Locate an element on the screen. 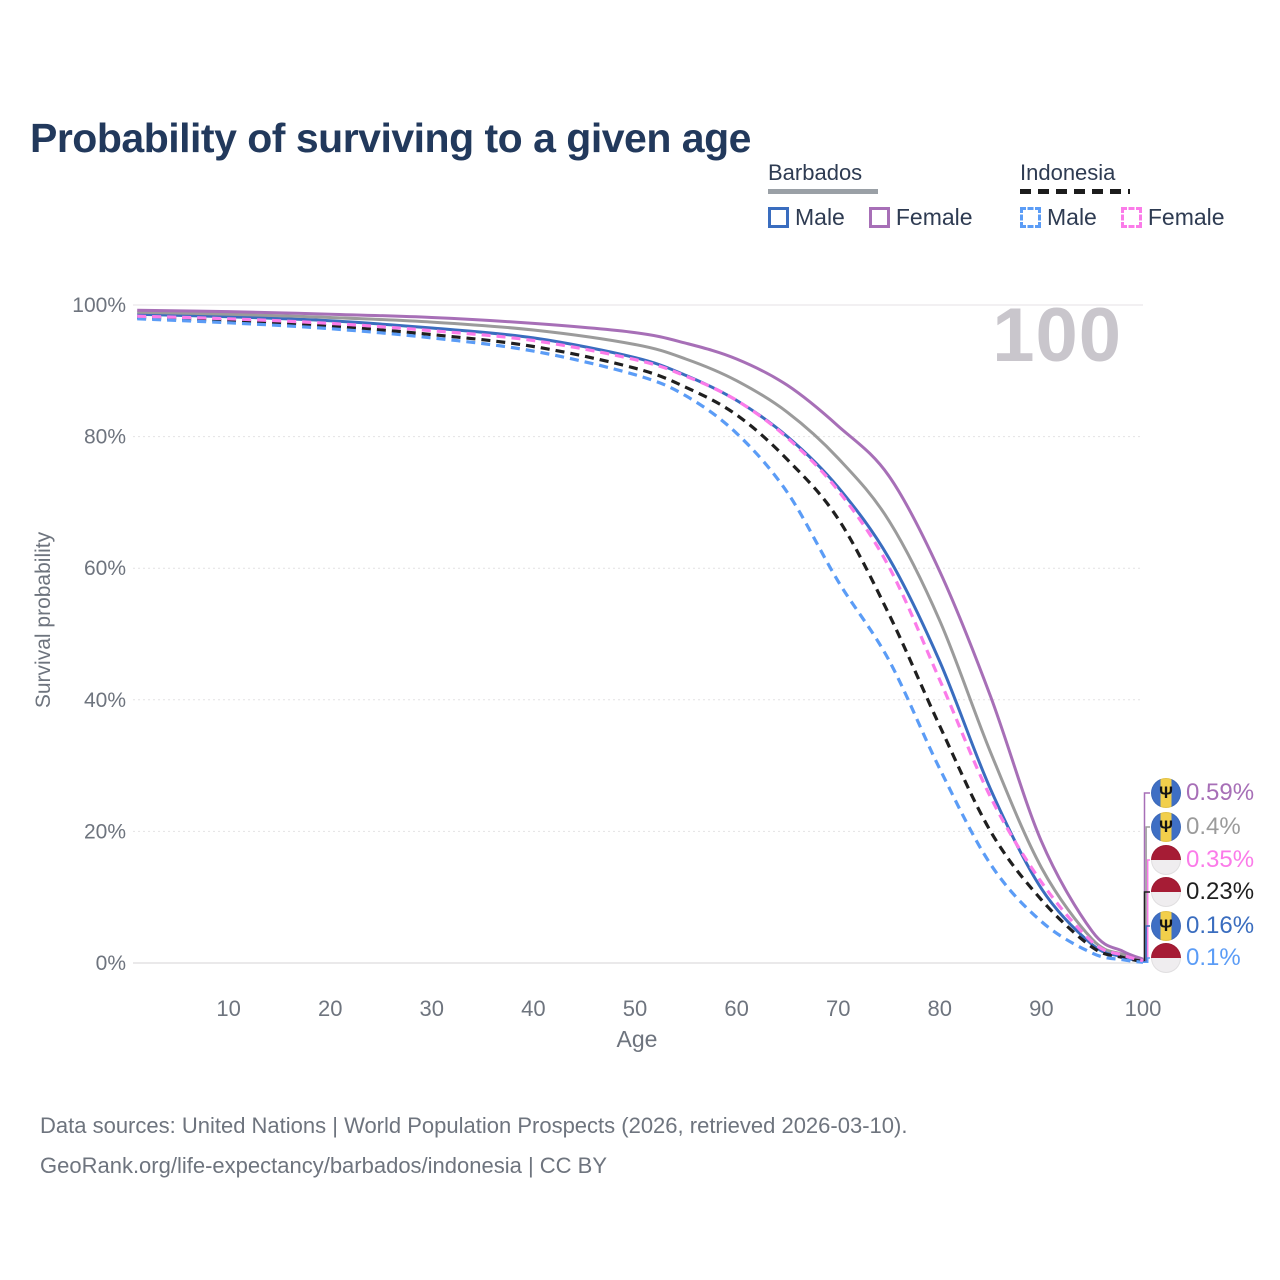 This screenshot has width=1280, height=1280. legend-group-barbados: Barbados Male Female is located at coordinates (870, 195).